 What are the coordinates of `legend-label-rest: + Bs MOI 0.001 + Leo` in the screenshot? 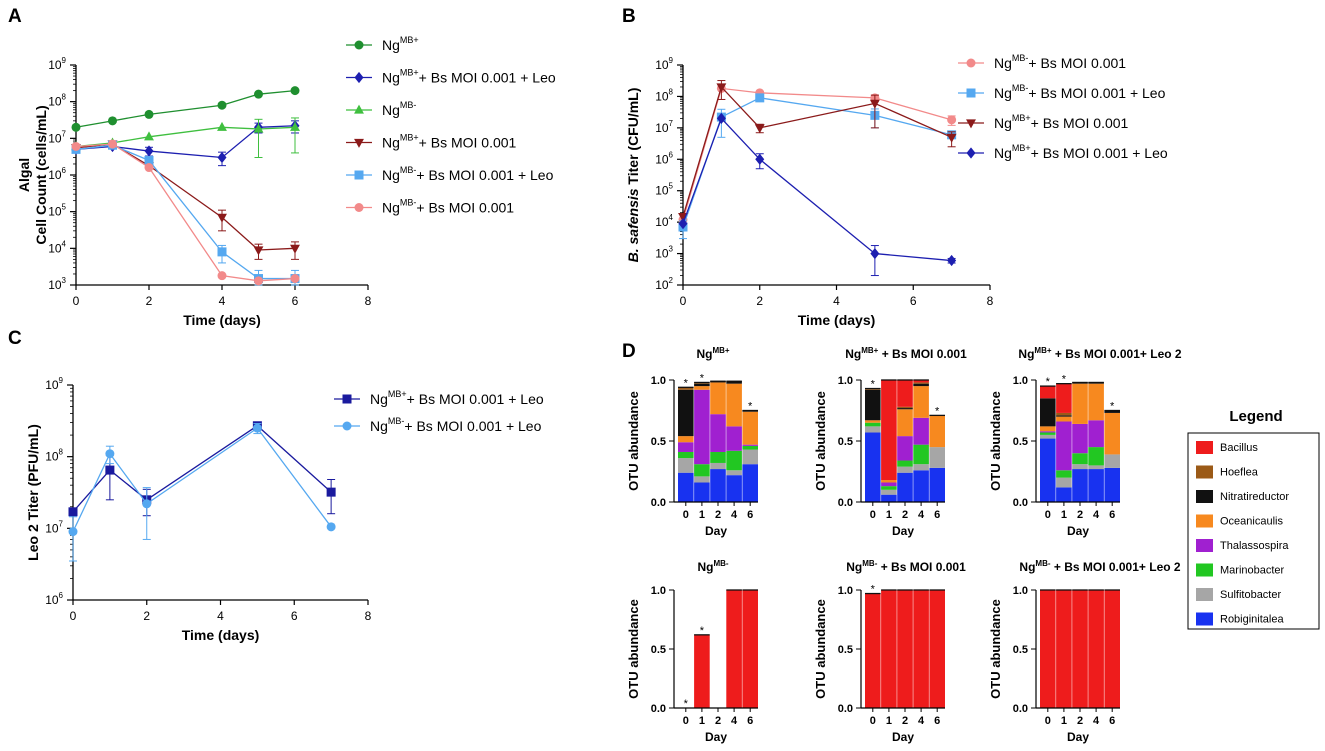 It's located at (487, 78).